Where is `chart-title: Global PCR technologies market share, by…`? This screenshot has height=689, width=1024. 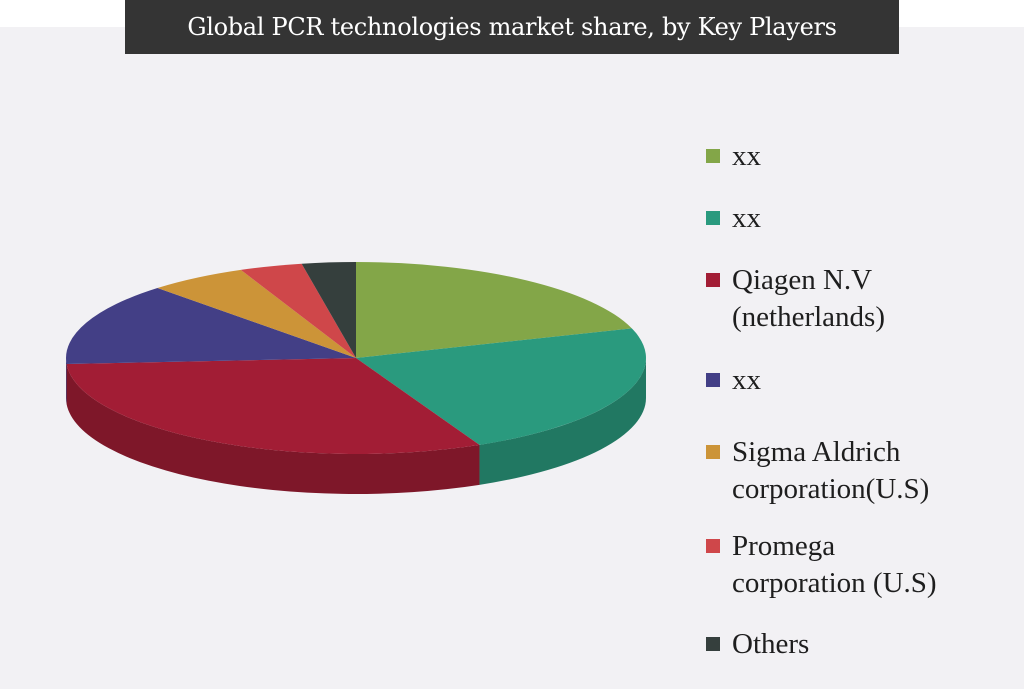 chart-title: Global PCR technologies market share, by… is located at coordinates (512, 27).